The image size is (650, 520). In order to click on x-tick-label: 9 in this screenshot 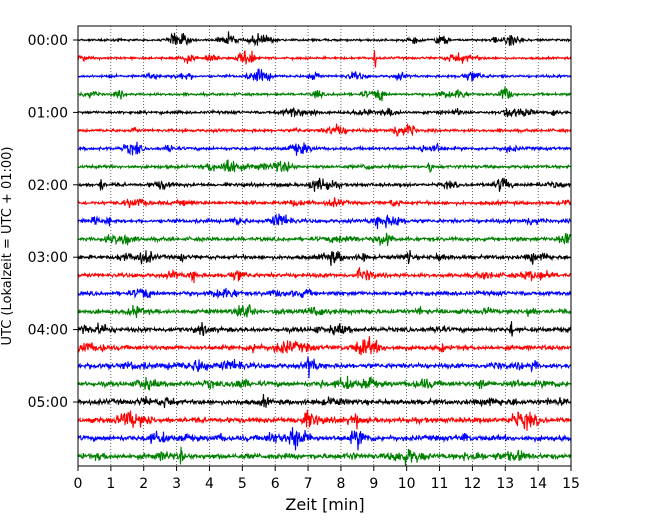, I will do `click(373, 484)`.